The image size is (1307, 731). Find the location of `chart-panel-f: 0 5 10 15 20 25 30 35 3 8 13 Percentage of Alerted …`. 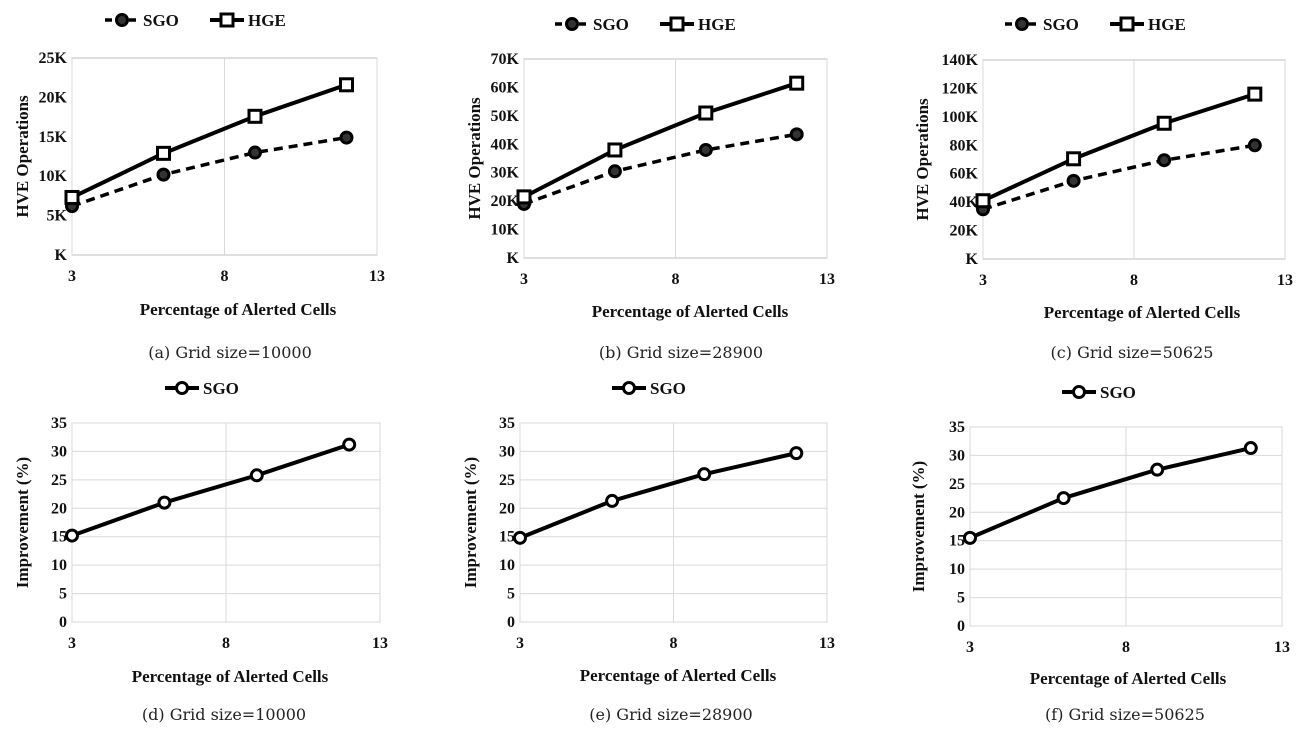

chart-panel-f: 0 5 10 15 20 25 30 35 3 8 13 Percentage of Alerted … is located at coordinates (1099, 553).